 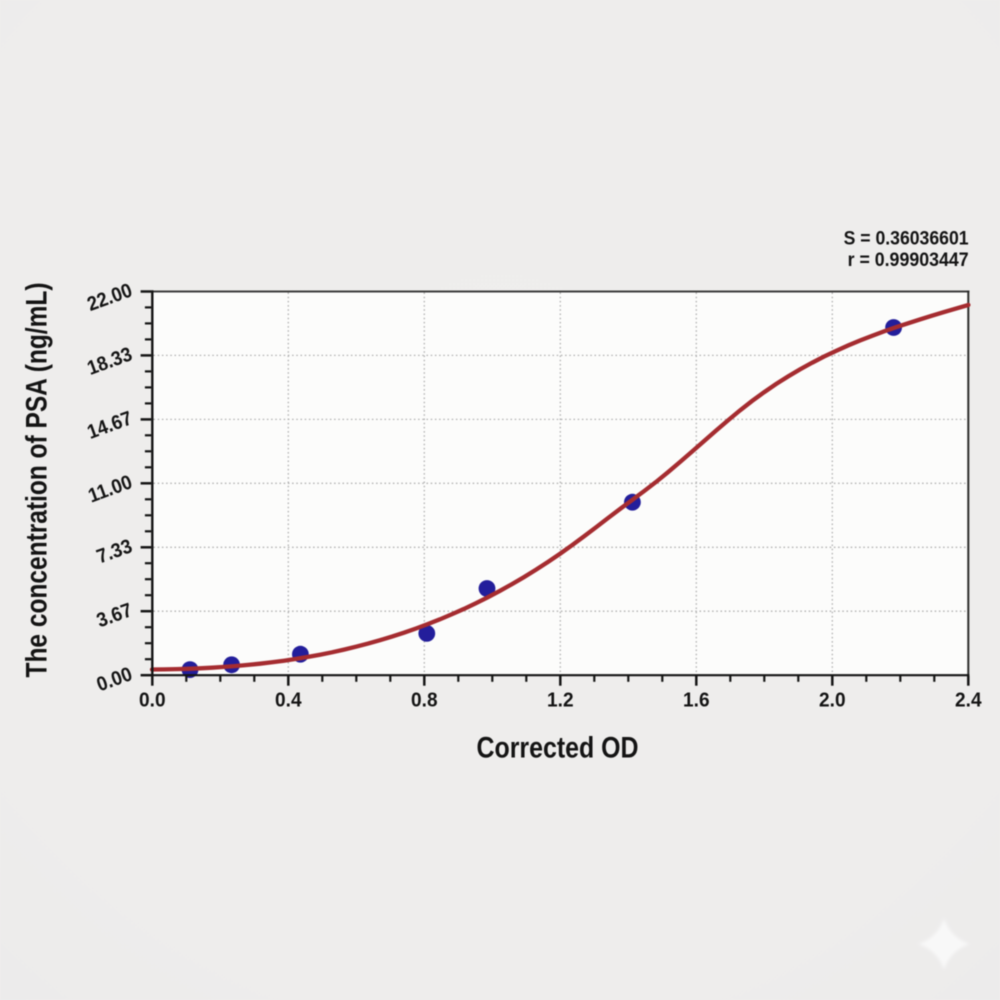 What do you see at coordinates (288, 701) in the screenshot?
I see `svg-text: 0.4` at bounding box center [288, 701].